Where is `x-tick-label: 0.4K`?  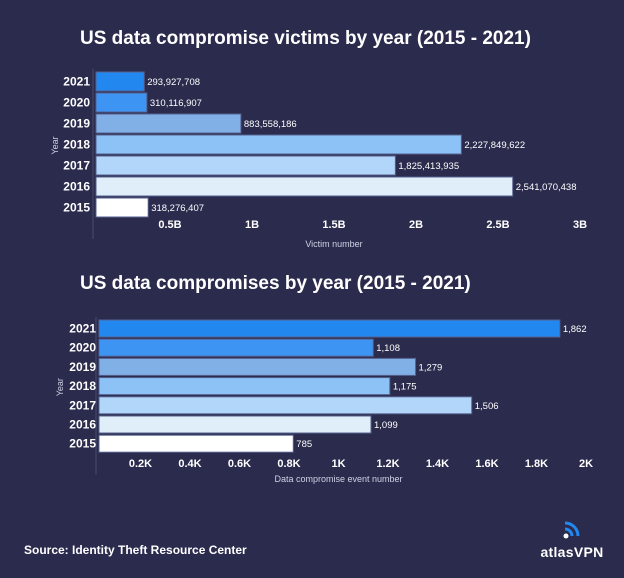
x-tick-label: 0.4K is located at coordinates (189, 464).